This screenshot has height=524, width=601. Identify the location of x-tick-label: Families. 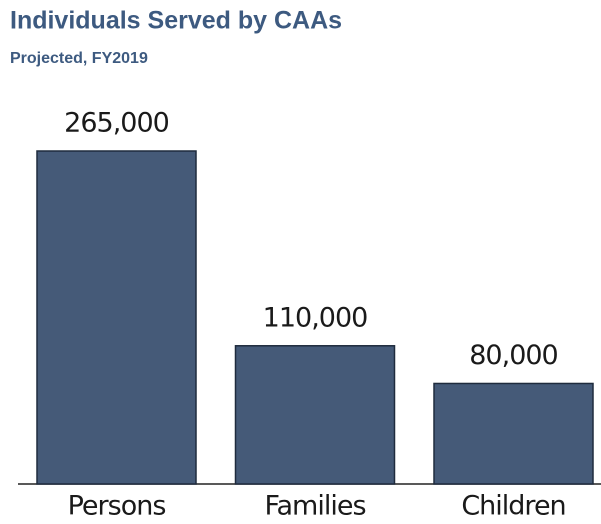
(314, 506).